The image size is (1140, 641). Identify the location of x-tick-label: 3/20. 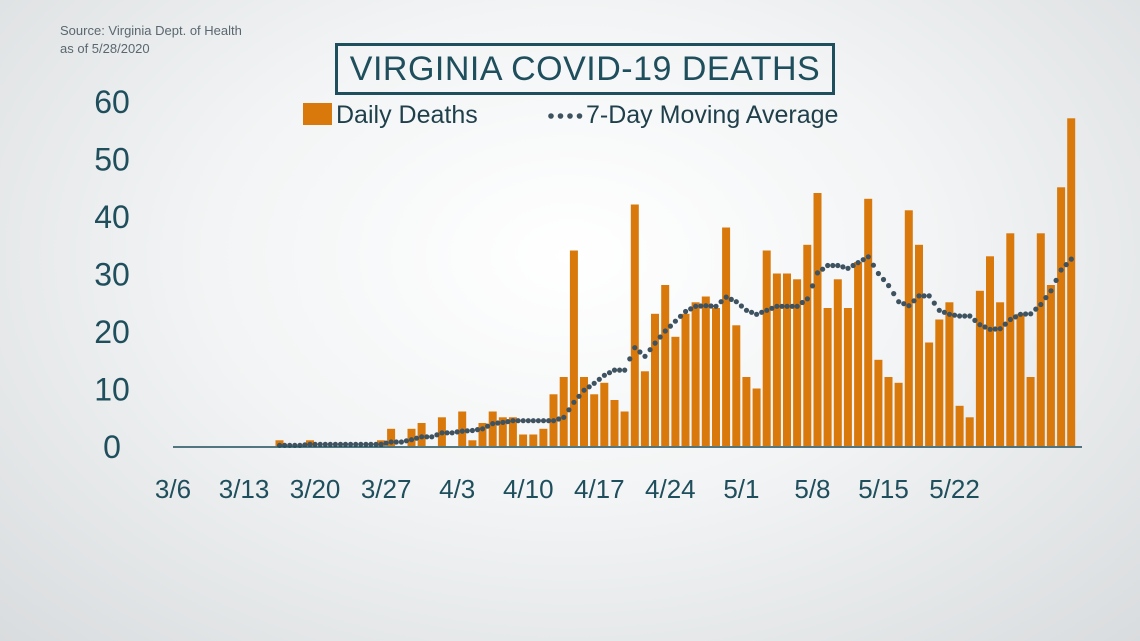
(315, 489).